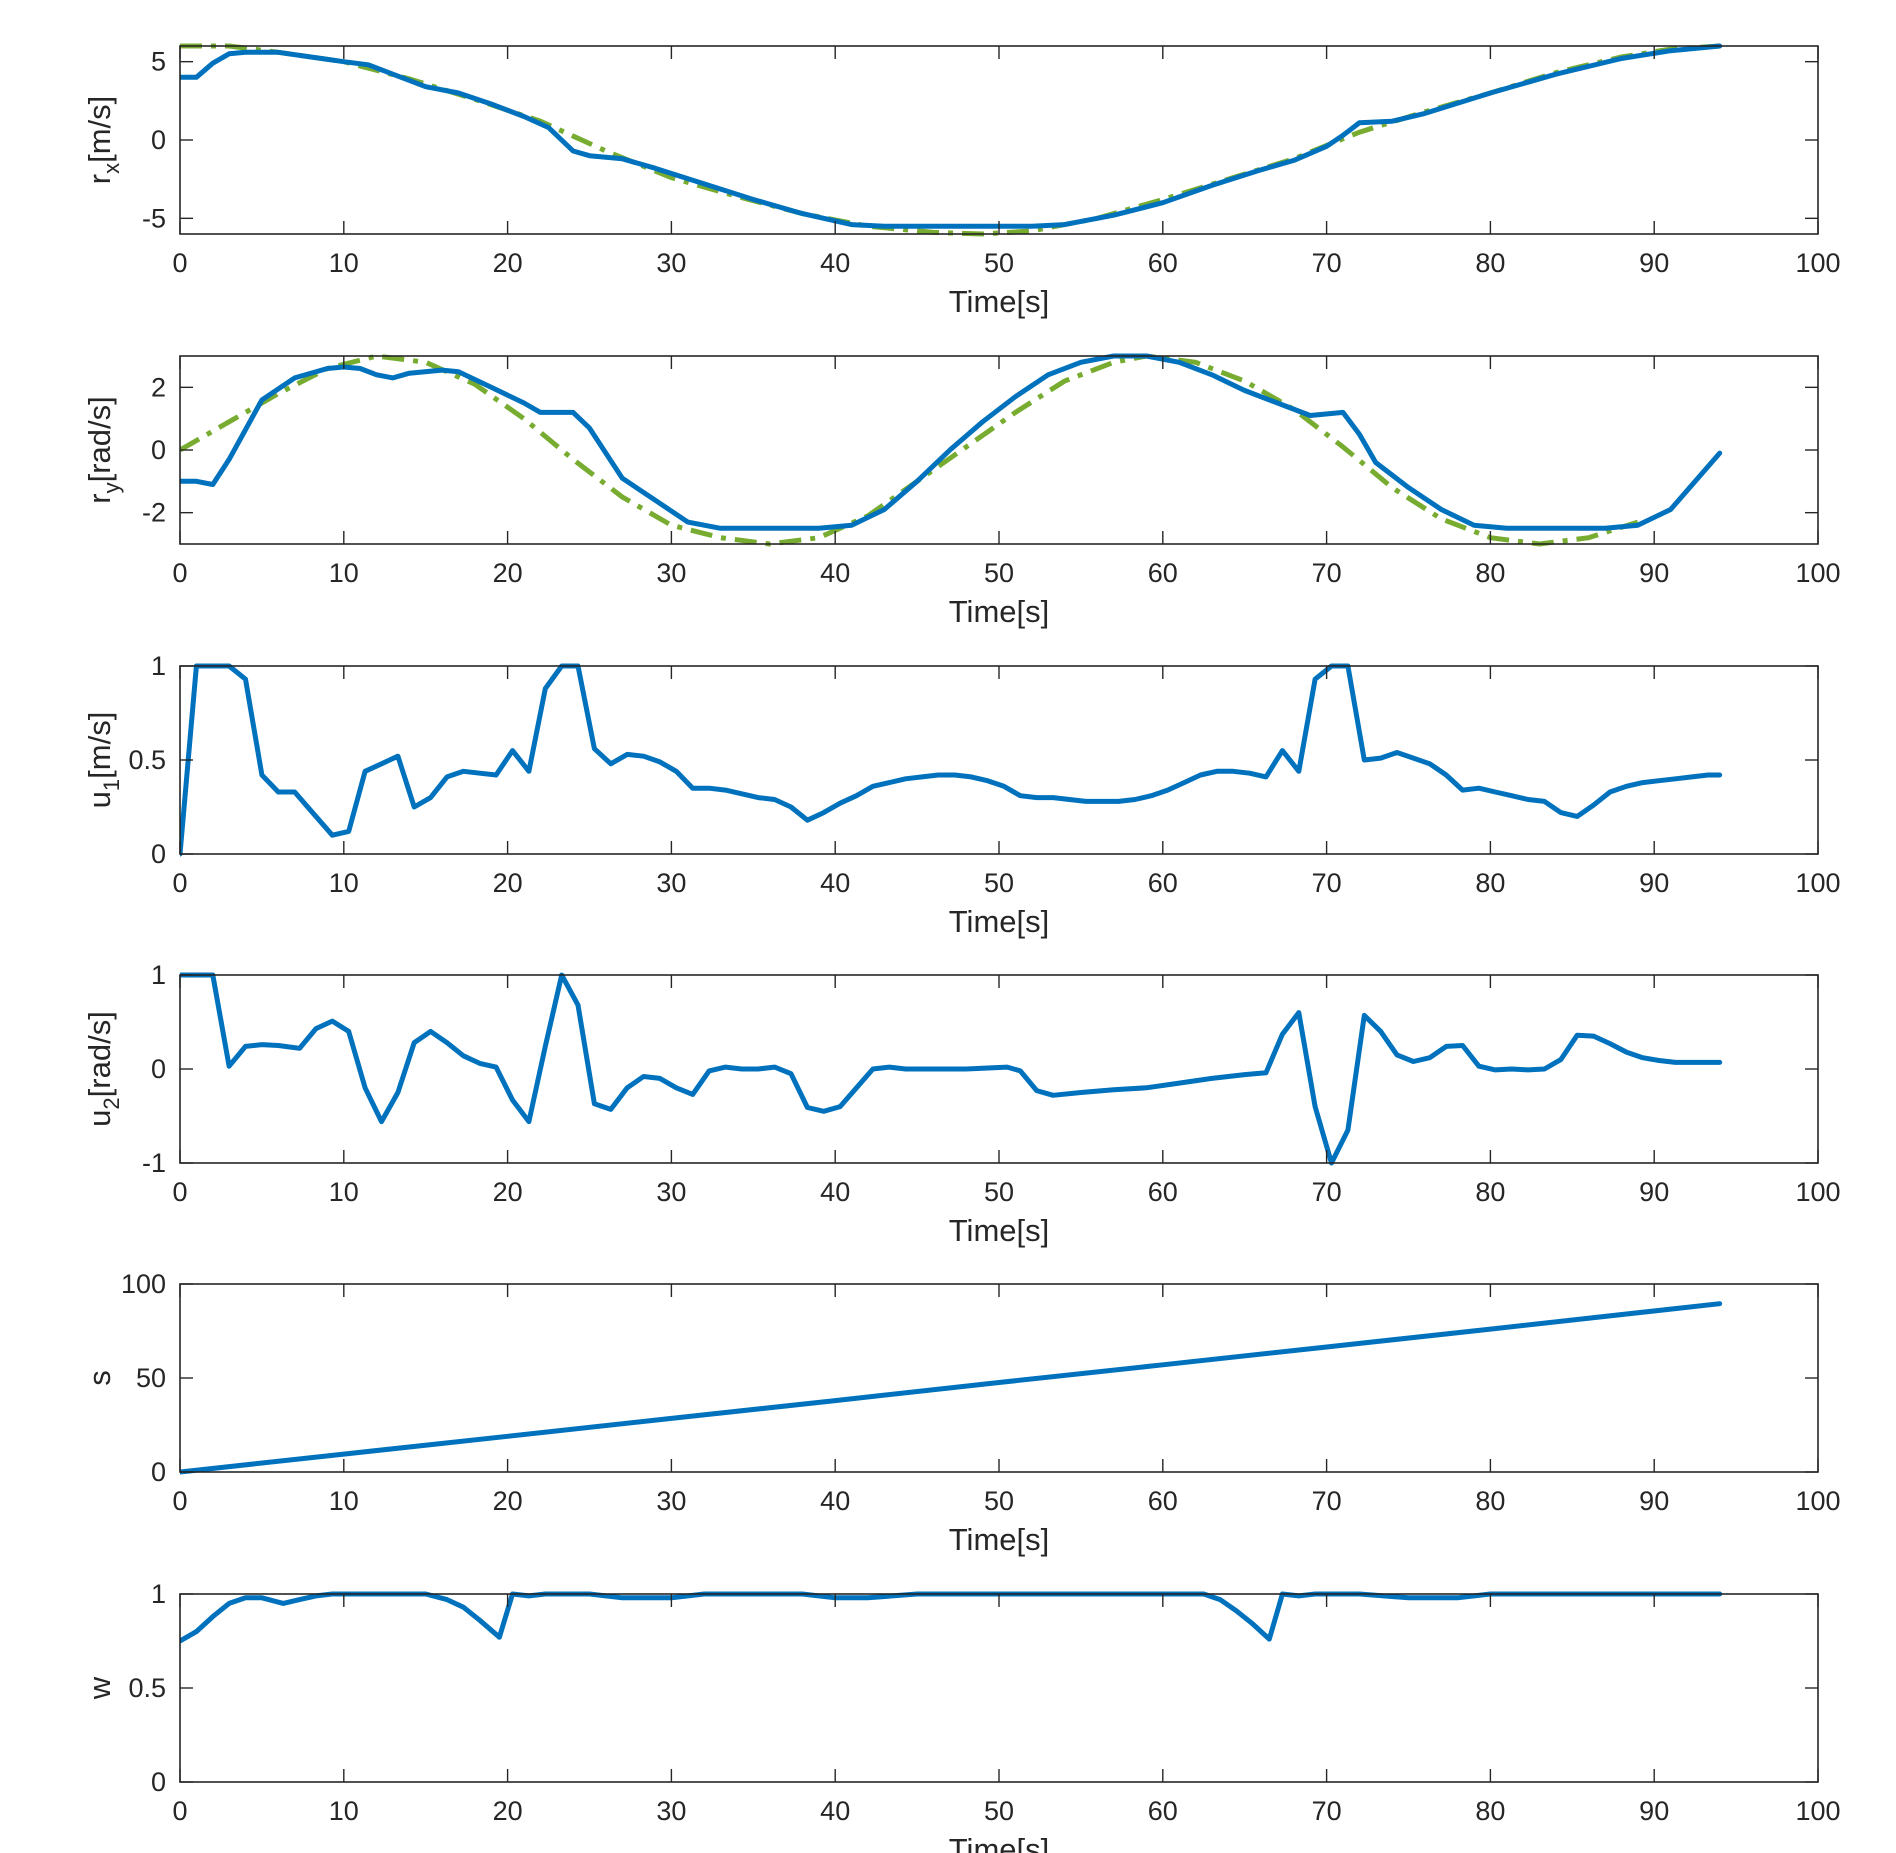 This screenshot has width=1896, height=1853. I want to click on y-tick-label: 5, so click(158, 62).